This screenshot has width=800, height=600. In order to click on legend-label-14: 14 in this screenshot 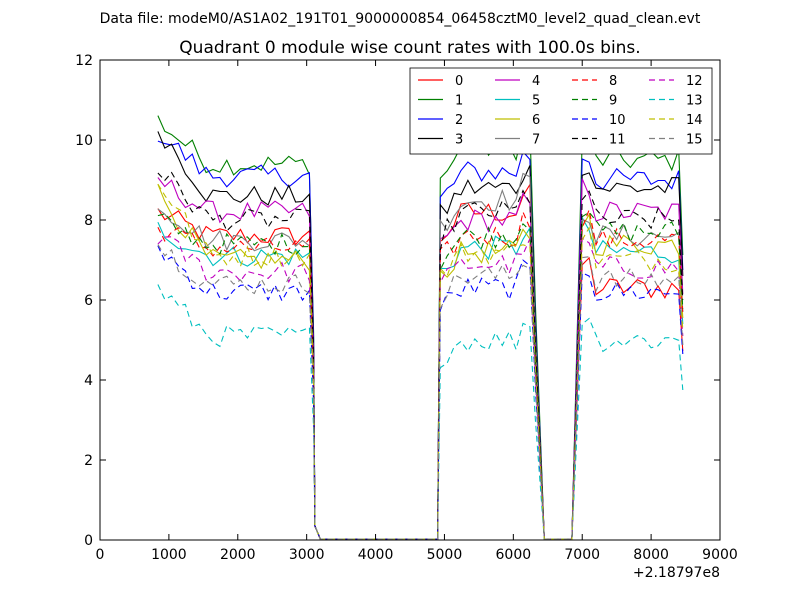, I will do `click(694, 120)`.